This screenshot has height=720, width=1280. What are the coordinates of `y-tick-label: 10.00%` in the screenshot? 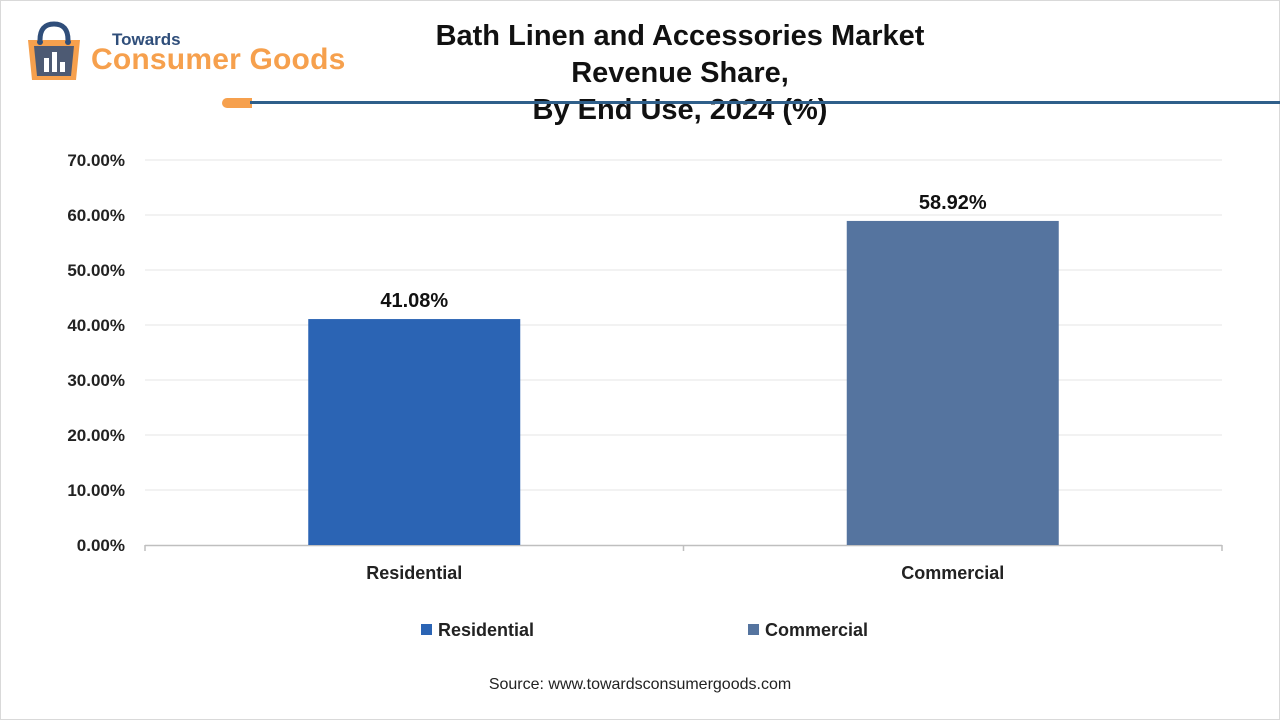 It's located at (96, 490).